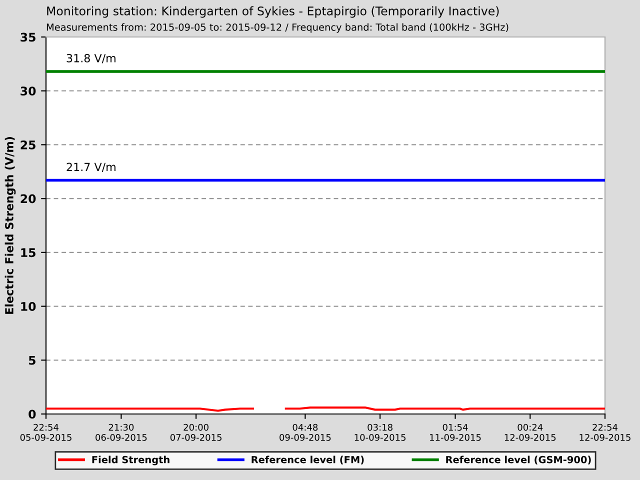 The height and width of the screenshot is (480, 640). I want to click on legend-label: Reference level (GSM-900), so click(518, 460).